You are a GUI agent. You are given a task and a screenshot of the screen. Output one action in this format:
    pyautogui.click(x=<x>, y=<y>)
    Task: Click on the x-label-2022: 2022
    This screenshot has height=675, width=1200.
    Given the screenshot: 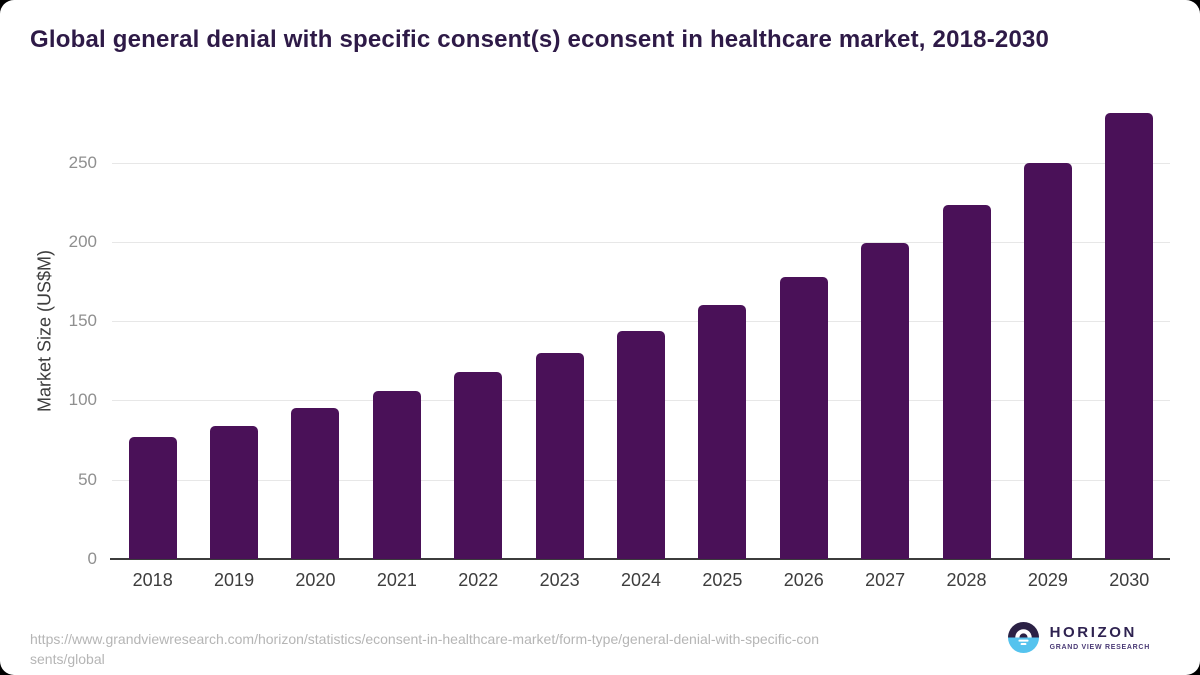 What is the action you would take?
    pyautogui.click(x=478, y=580)
    